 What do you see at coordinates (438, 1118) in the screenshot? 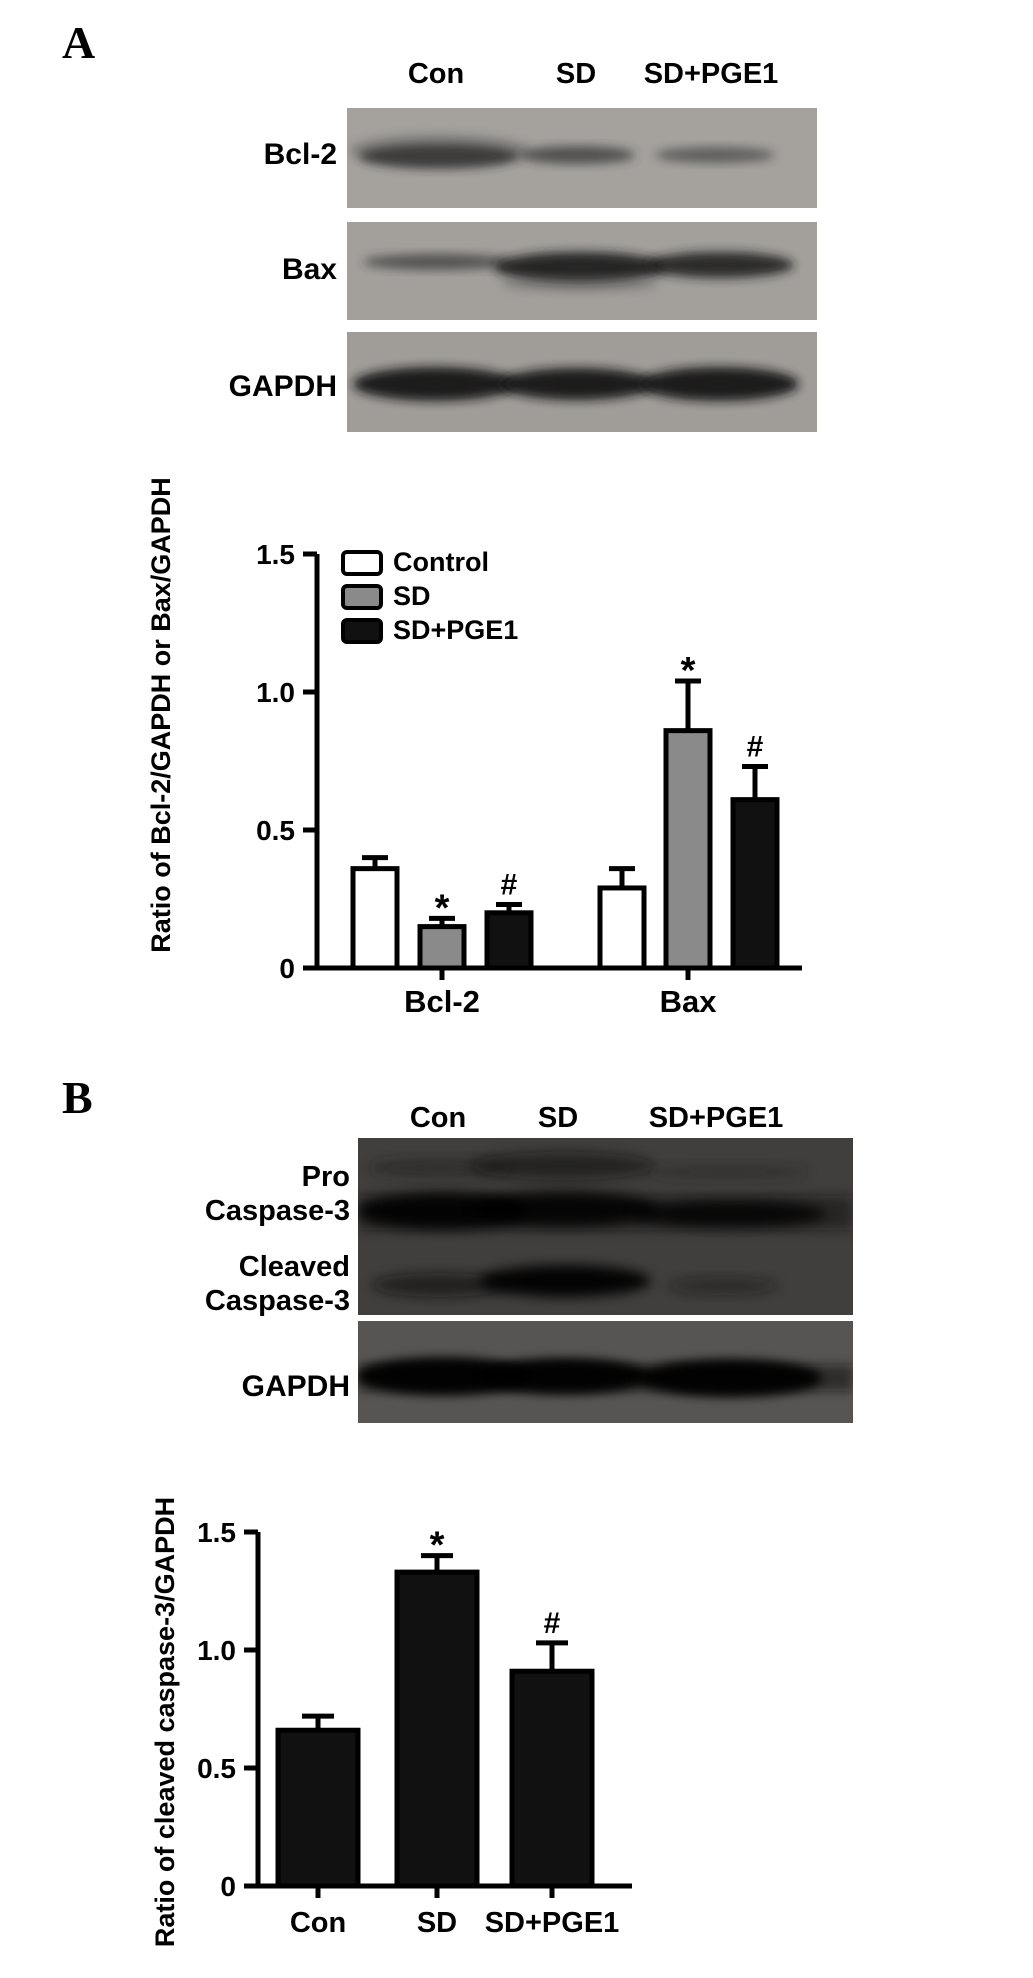
I see `lane-header-con-b: Con` at bounding box center [438, 1118].